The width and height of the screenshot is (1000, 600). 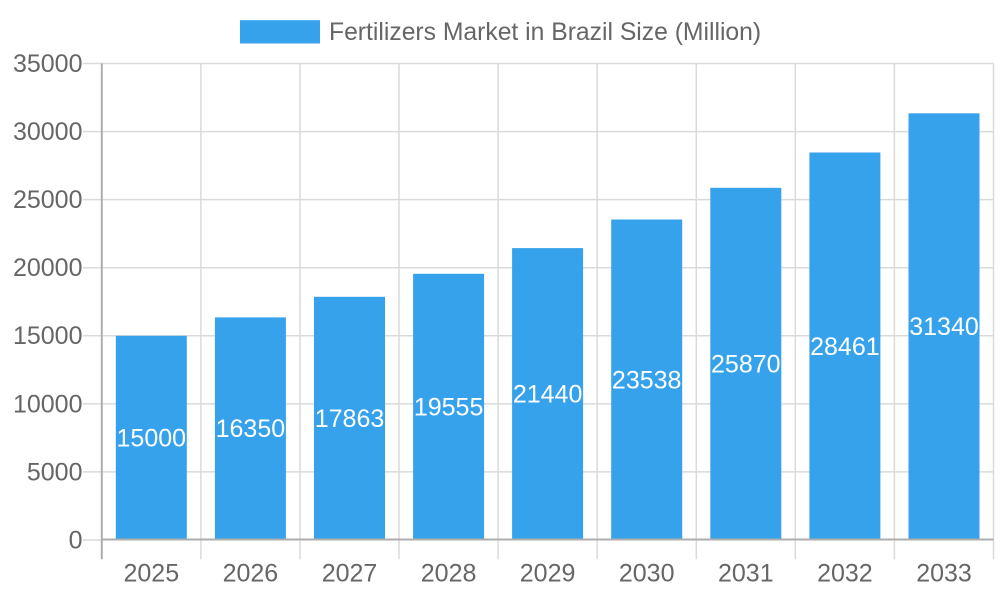 What do you see at coordinates (746, 574) in the screenshot?
I see `svg-text: 2031` at bounding box center [746, 574].